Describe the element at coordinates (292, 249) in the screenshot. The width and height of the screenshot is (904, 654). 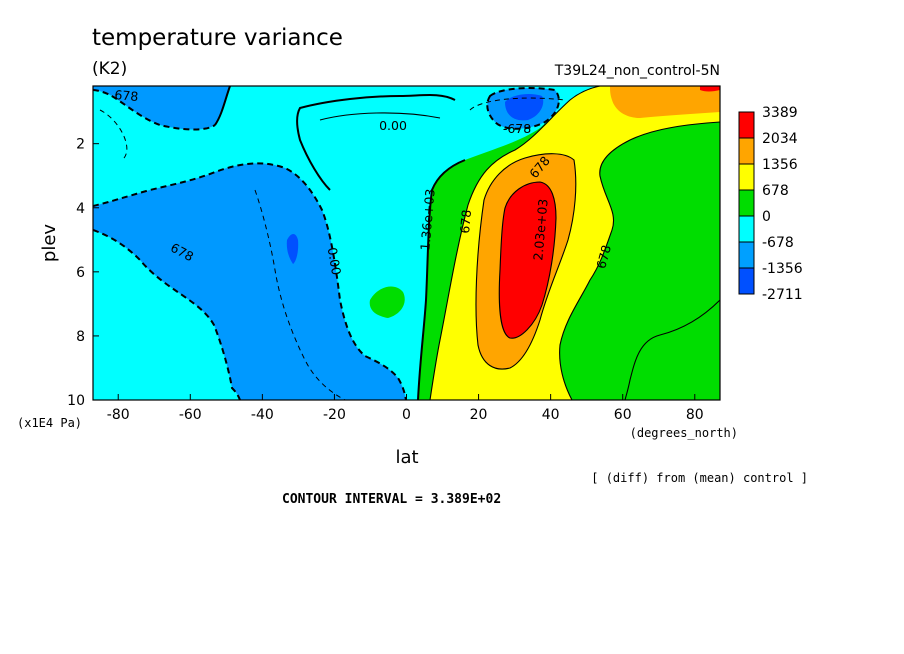
I see `region-blue-south` at that location.